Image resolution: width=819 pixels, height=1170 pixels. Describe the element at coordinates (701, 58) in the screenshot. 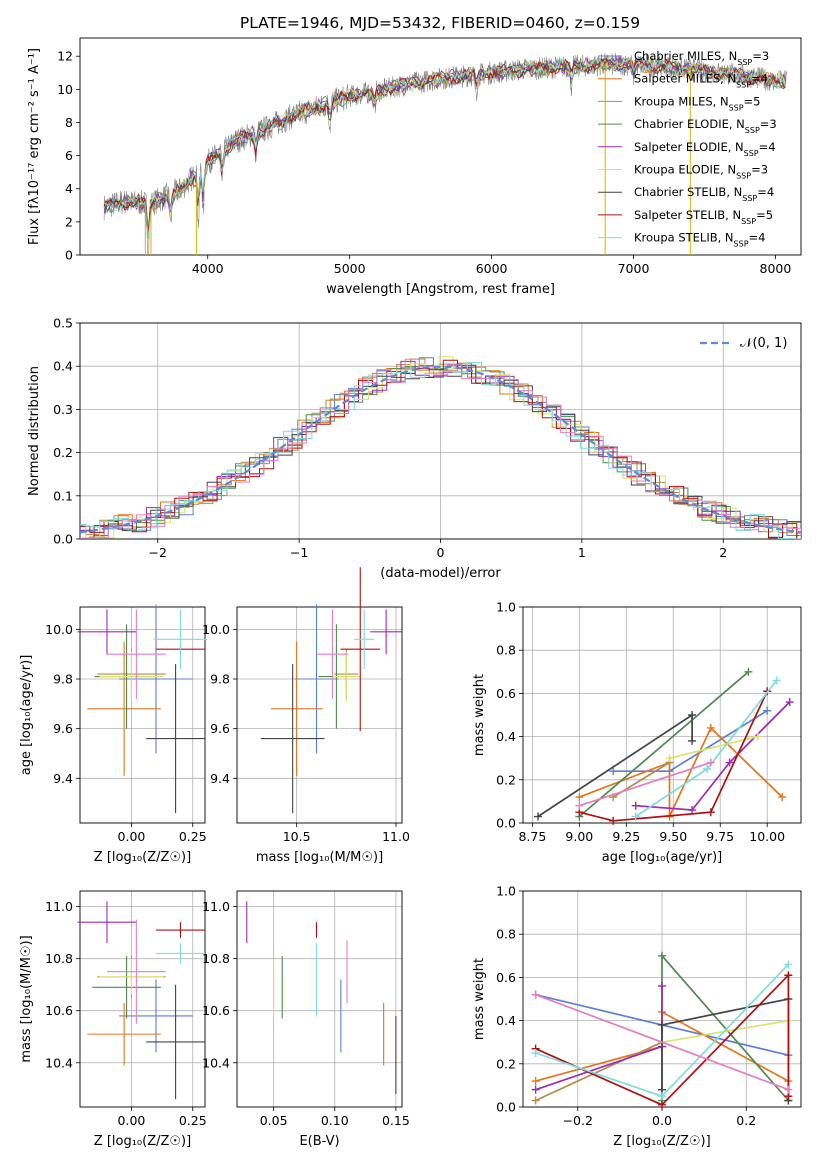

I see `legend-label: Chabrier MILES, NSSP=3` at that location.